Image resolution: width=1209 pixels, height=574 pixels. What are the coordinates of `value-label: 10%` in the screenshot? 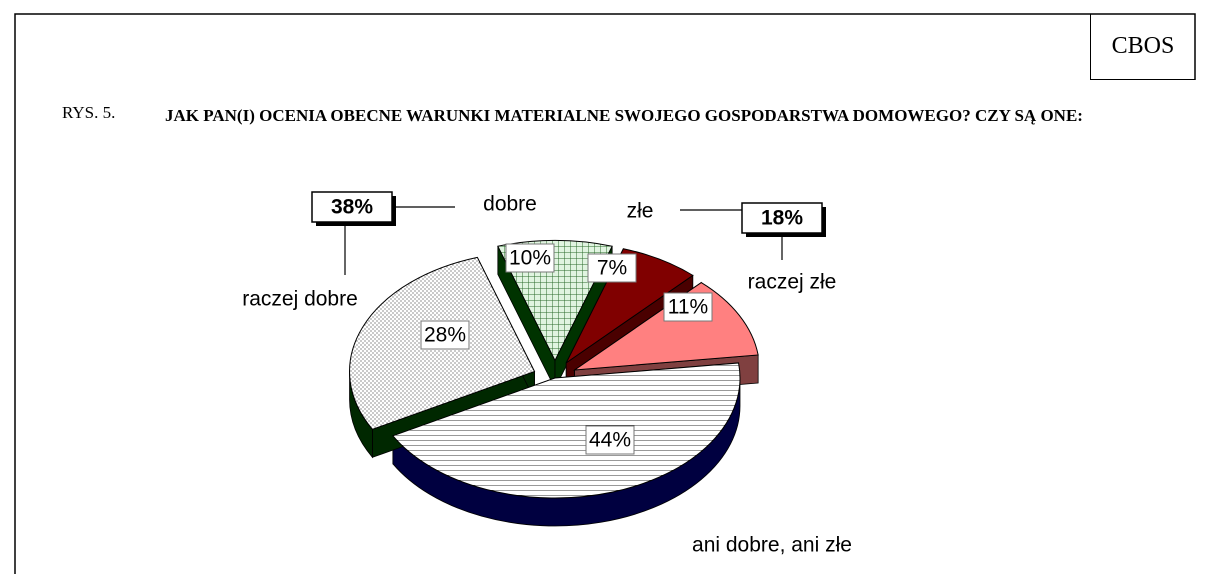 It's located at (530, 258).